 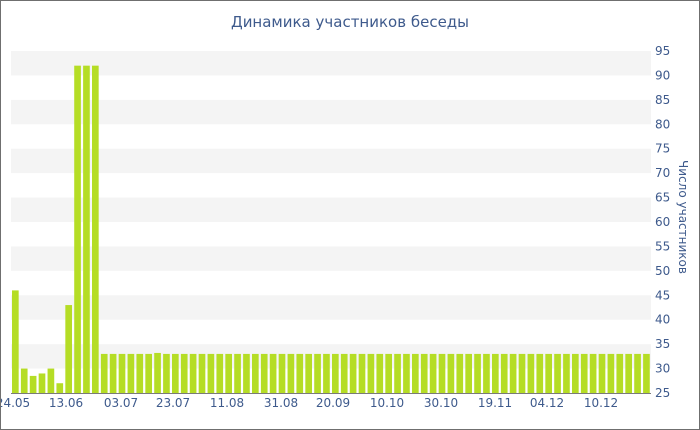 What do you see at coordinates (281, 403) in the screenshot?
I see `x-tick-label: 31.08` at bounding box center [281, 403].